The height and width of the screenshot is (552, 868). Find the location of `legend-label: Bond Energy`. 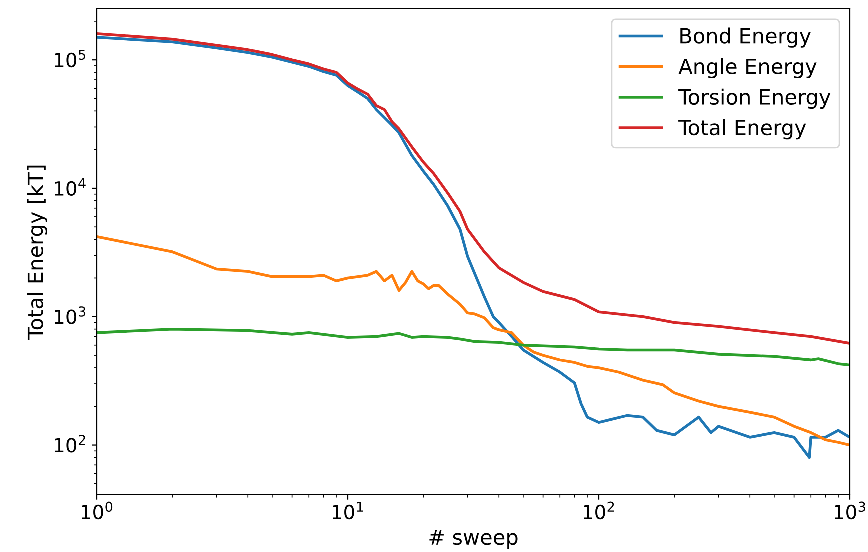

legend-label: Bond Energy is located at coordinates (746, 38).